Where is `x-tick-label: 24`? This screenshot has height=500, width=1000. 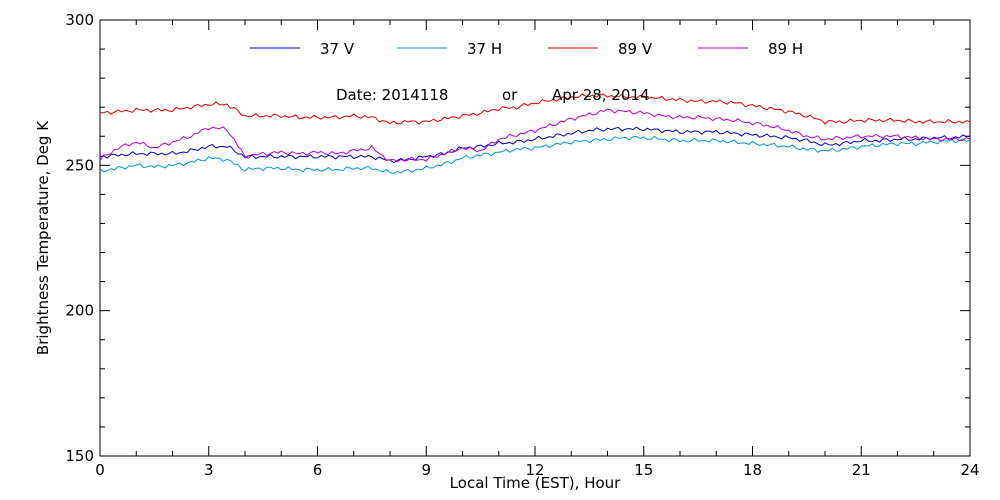
x-tick-label: 24 is located at coordinates (969, 470).